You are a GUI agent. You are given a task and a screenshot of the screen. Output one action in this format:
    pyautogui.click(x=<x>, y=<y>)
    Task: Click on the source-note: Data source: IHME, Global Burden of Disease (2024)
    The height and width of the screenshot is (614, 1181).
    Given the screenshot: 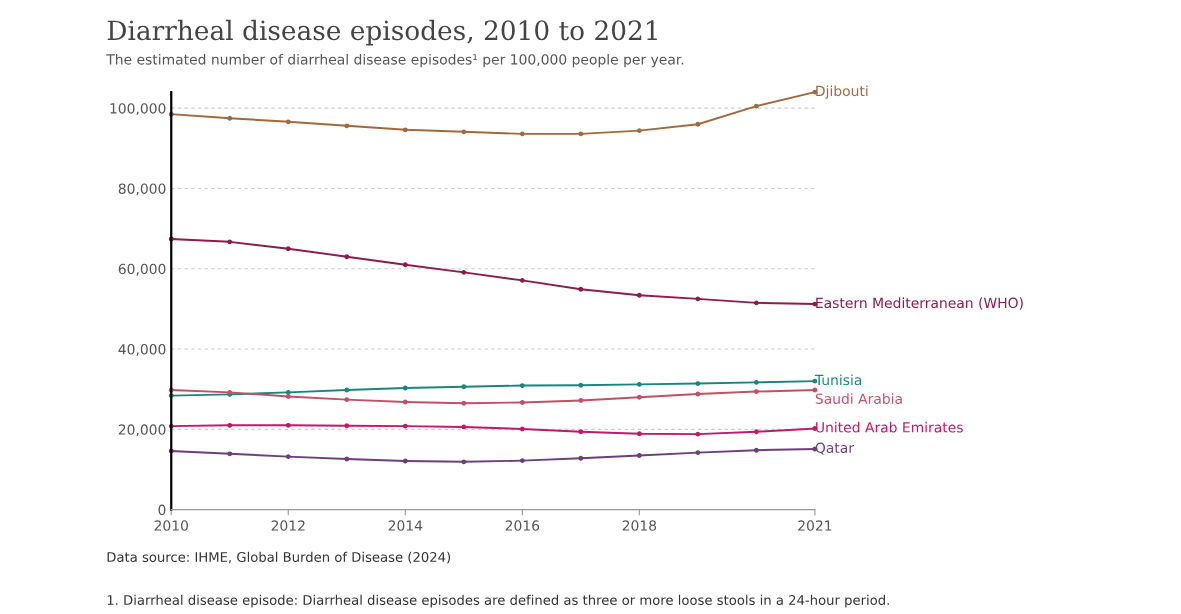 What is the action you would take?
    pyautogui.click(x=279, y=557)
    